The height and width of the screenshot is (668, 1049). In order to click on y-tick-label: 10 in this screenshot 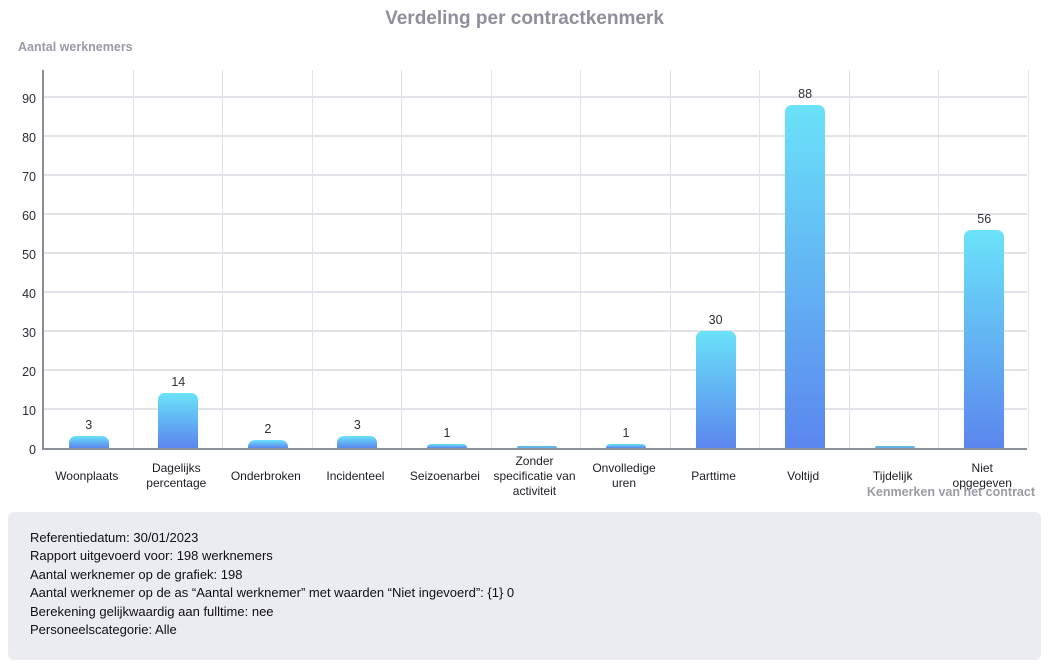, I will do `click(29, 411)`.